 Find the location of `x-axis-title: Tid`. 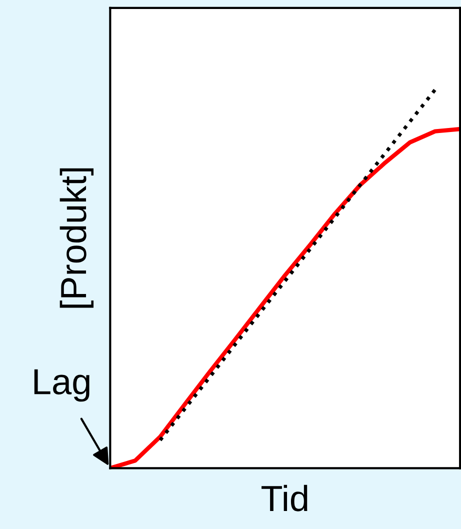

x-axis-title: Tid is located at coordinates (285, 498).